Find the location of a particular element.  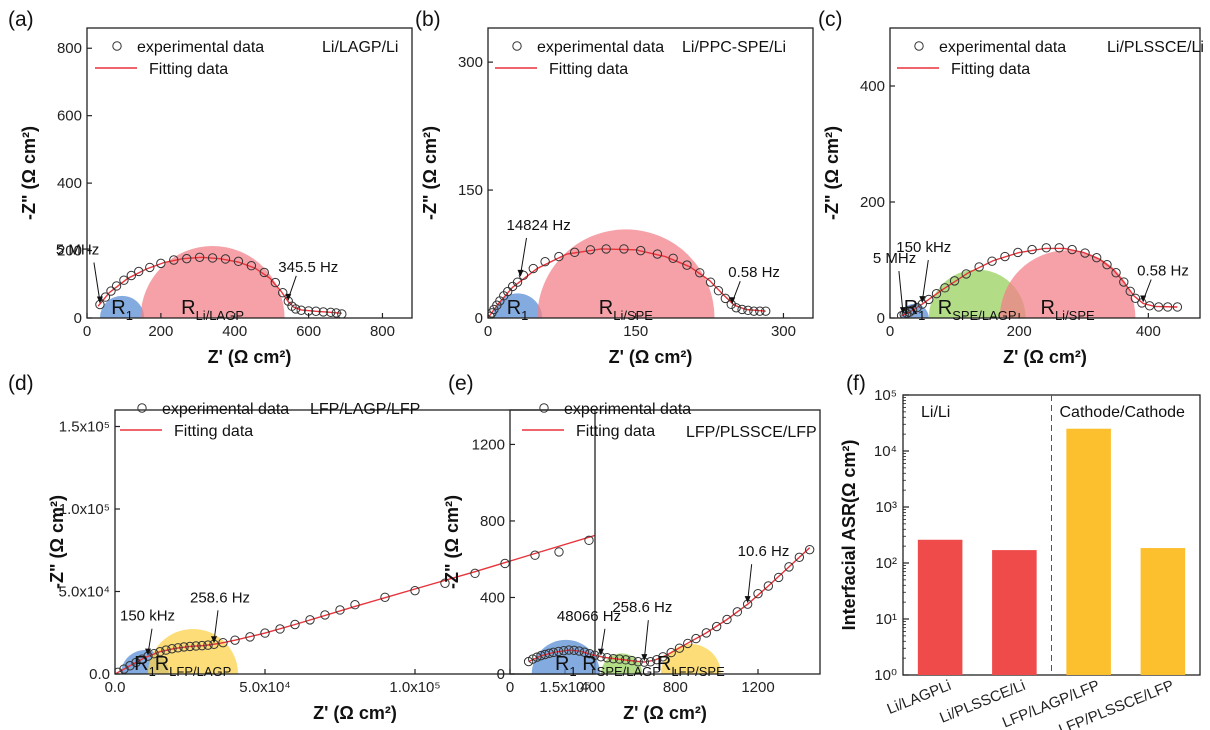

y-tick-label: 0.0 is located at coordinates (99, 674).